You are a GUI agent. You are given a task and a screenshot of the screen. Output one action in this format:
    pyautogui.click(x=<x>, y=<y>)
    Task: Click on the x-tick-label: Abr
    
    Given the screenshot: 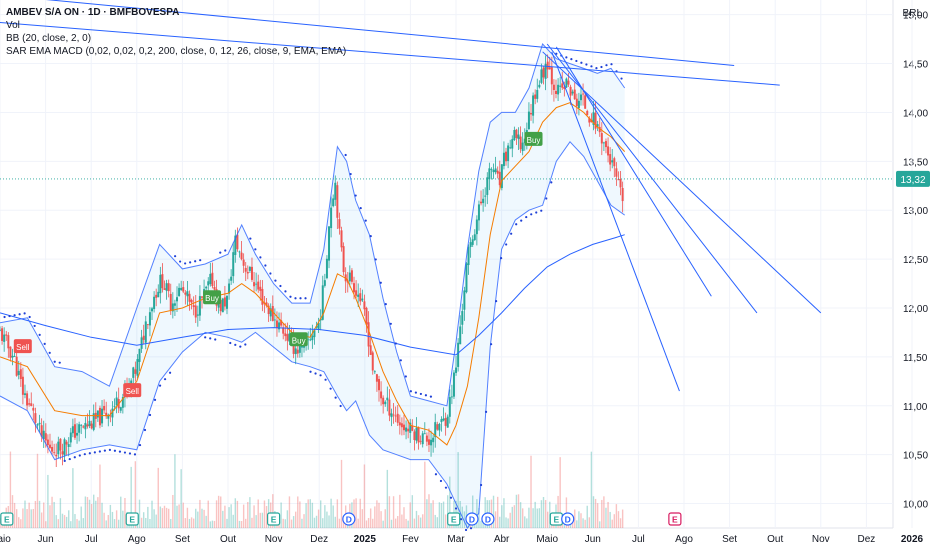 What is the action you would take?
    pyautogui.click(x=502, y=539)
    